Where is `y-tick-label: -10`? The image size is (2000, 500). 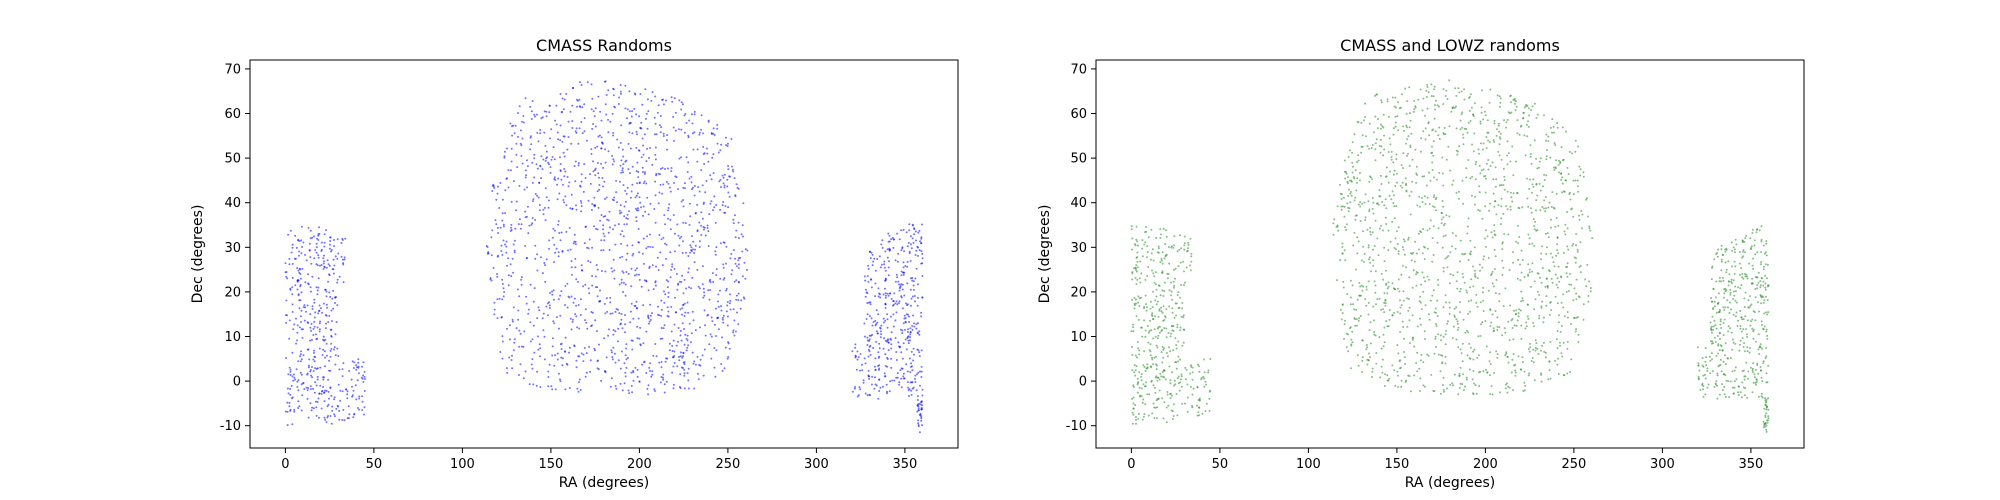
y-tick-label: -10 is located at coordinates (1076, 426).